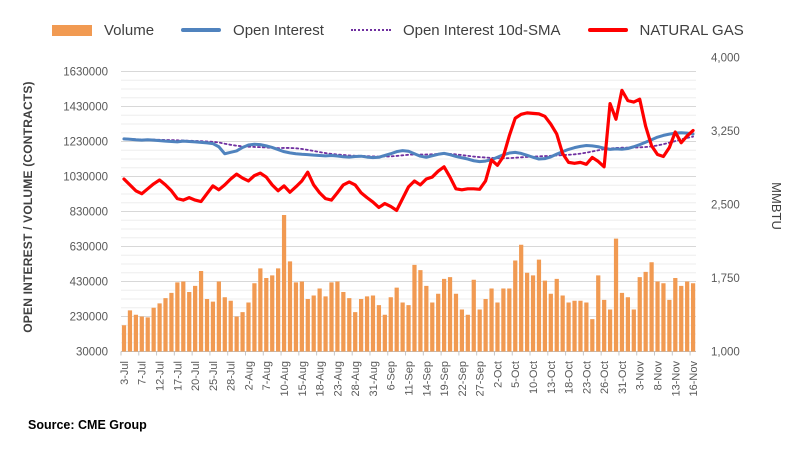 The image size is (804, 456). What do you see at coordinates (278, 30) in the screenshot?
I see `legend-label: Open Interest` at bounding box center [278, 30].